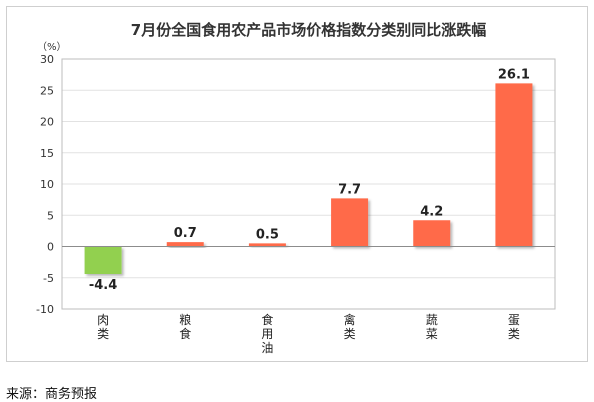 This screenshot has width=594, height=402. What do you see at coordinates (52, 394) in the screenshot?
I see `source-note: 来源：商务预报` at bounding box center [52, 394].